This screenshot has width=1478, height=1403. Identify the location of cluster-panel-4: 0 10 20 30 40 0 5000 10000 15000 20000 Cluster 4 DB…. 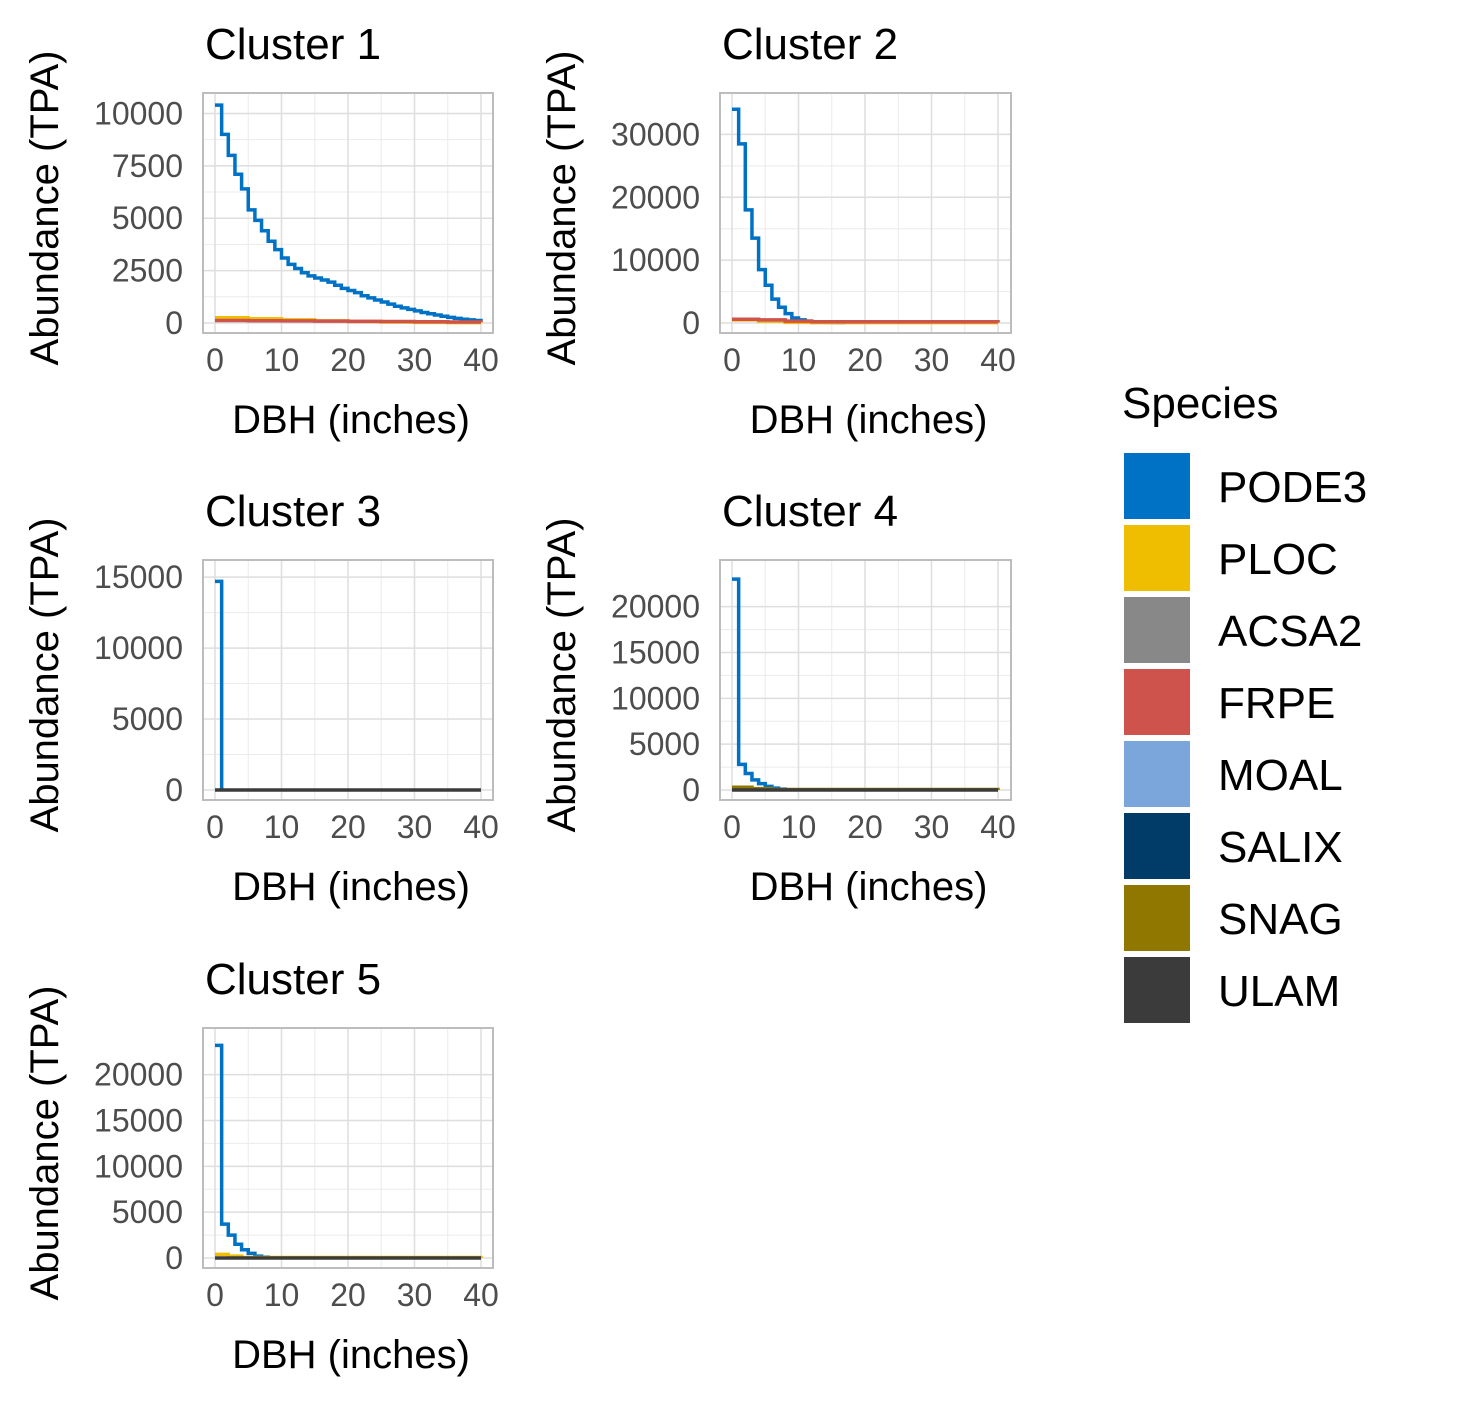
(778, 698).